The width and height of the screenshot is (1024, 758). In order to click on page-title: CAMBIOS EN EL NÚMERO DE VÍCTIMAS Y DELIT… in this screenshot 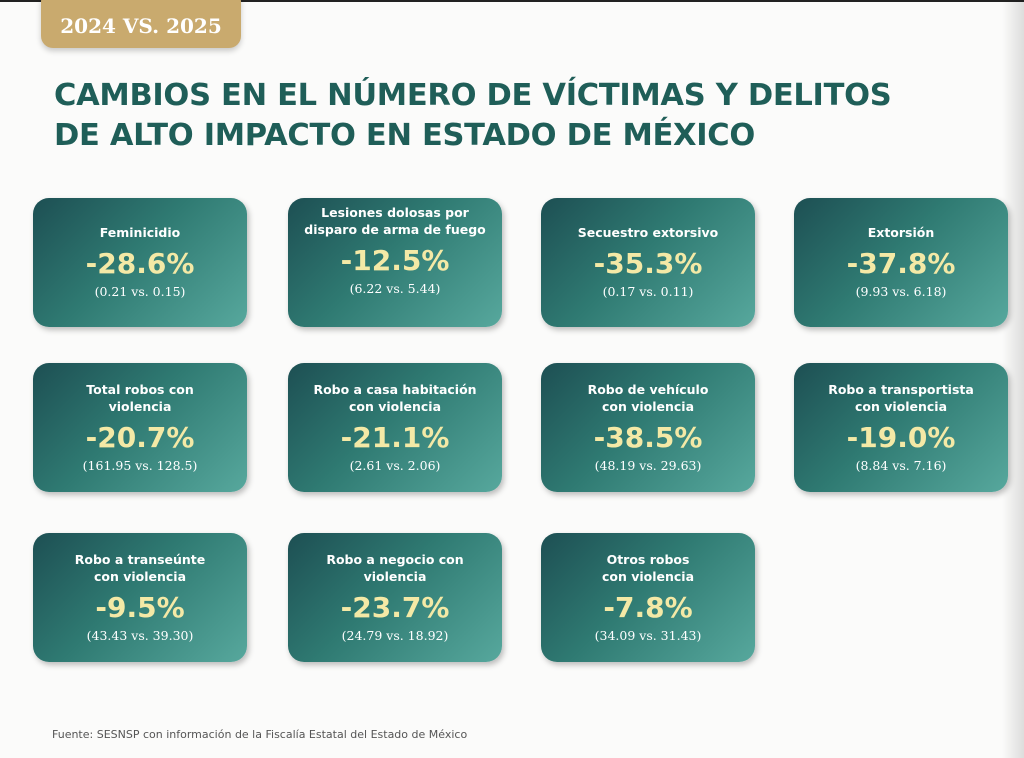, I will do `click(473, 116)`.